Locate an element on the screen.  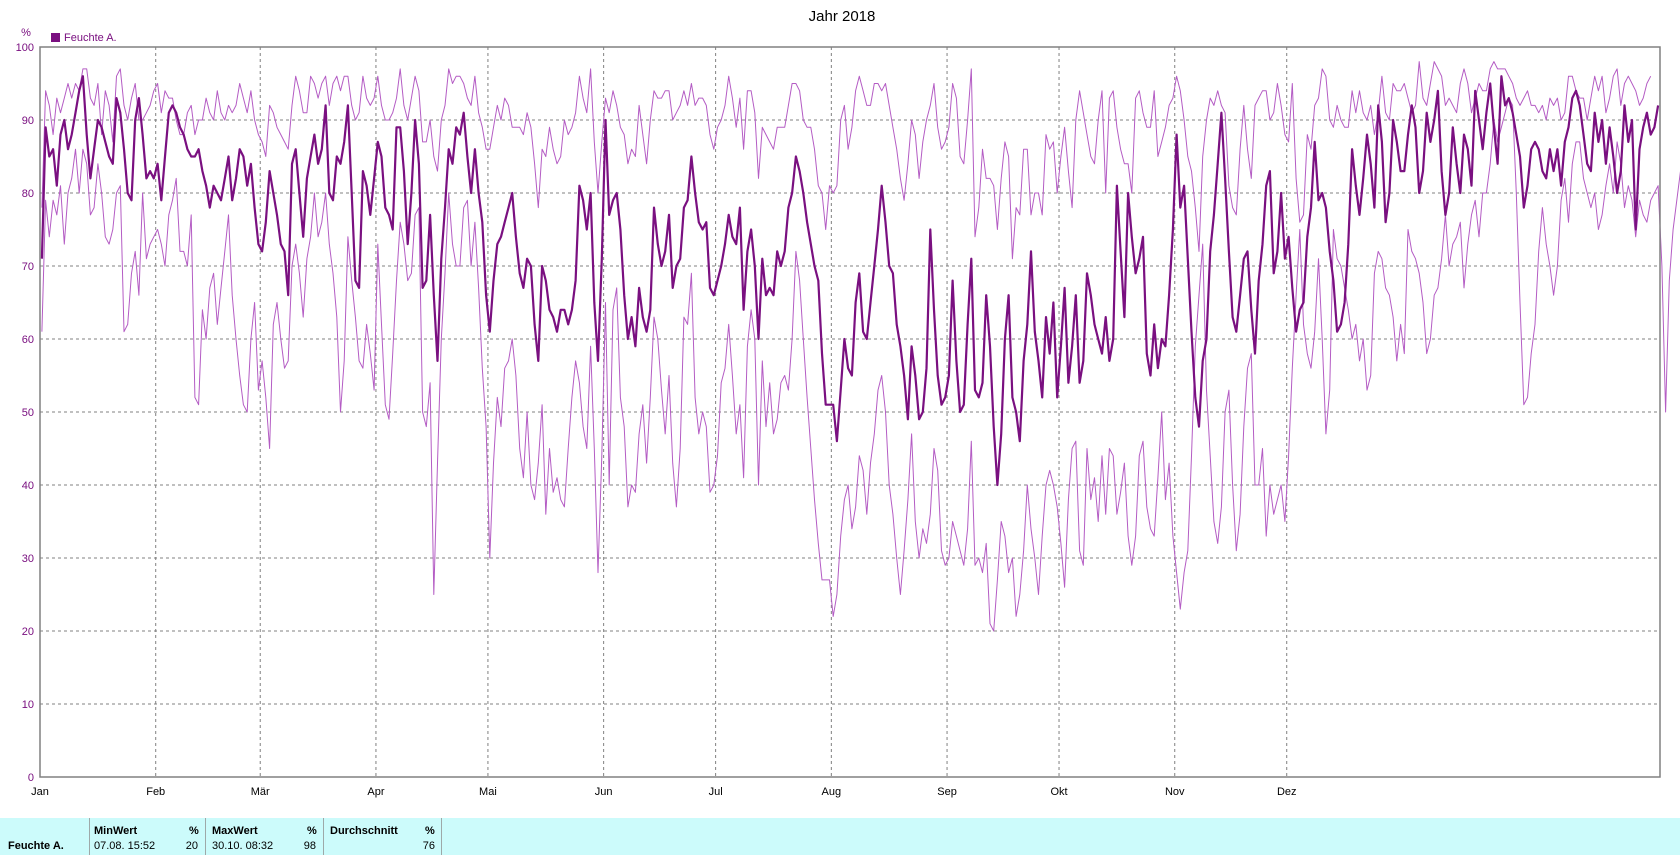
avg-unit: % is located at coordinates (430, 831).